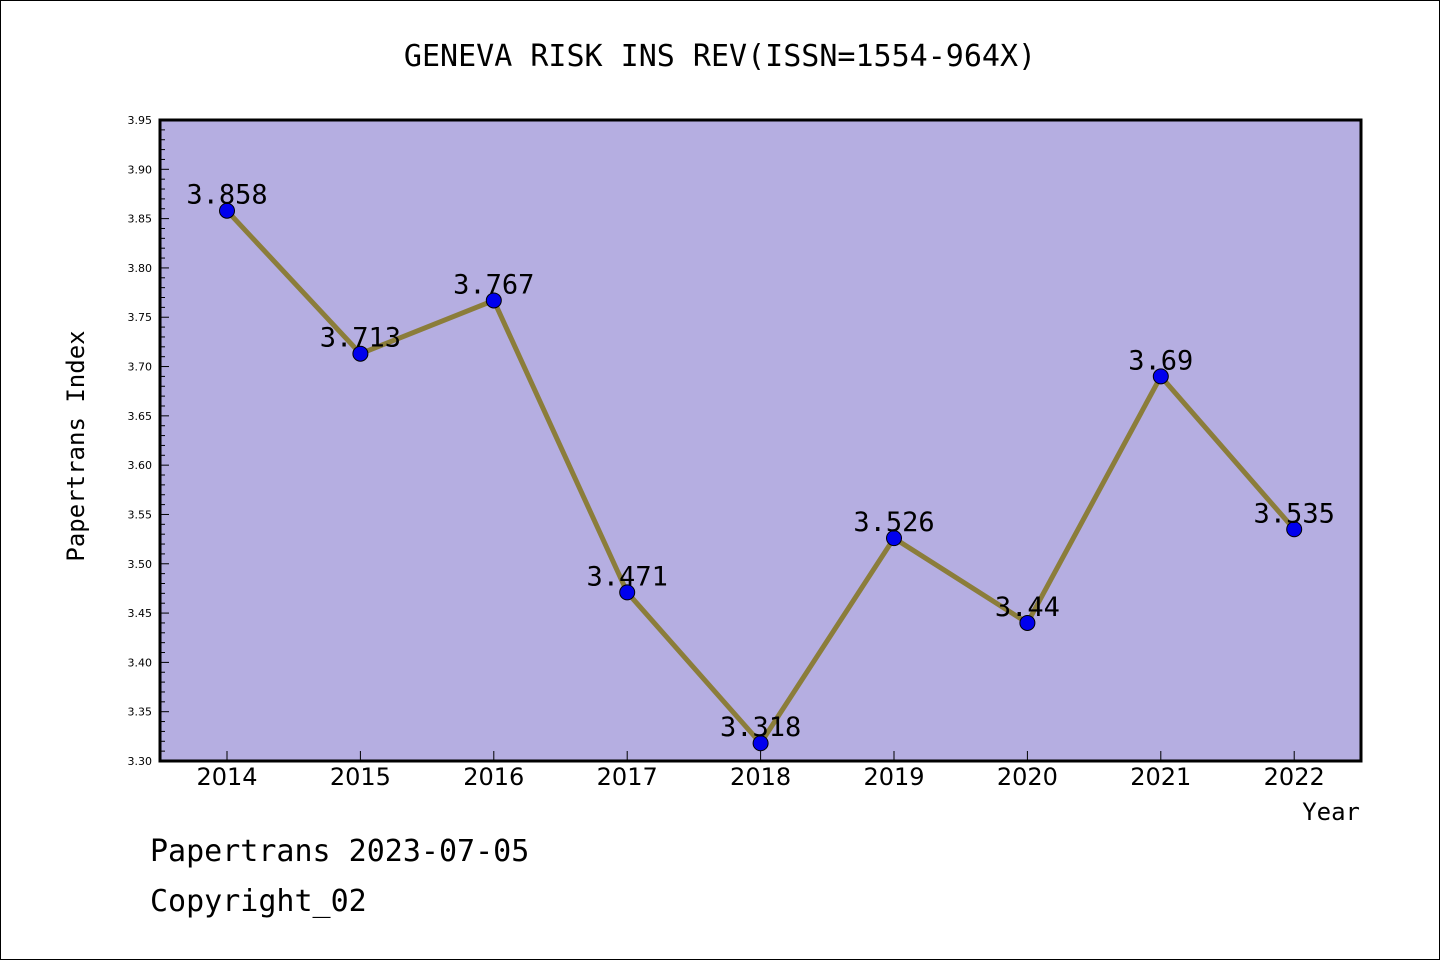 The height and width of the screenshot is (960, 1440). What do you see at coordinates (140, 120) in the screenshot?
I see `y-tick-label: 3.95` at bounding box center [140, 120].